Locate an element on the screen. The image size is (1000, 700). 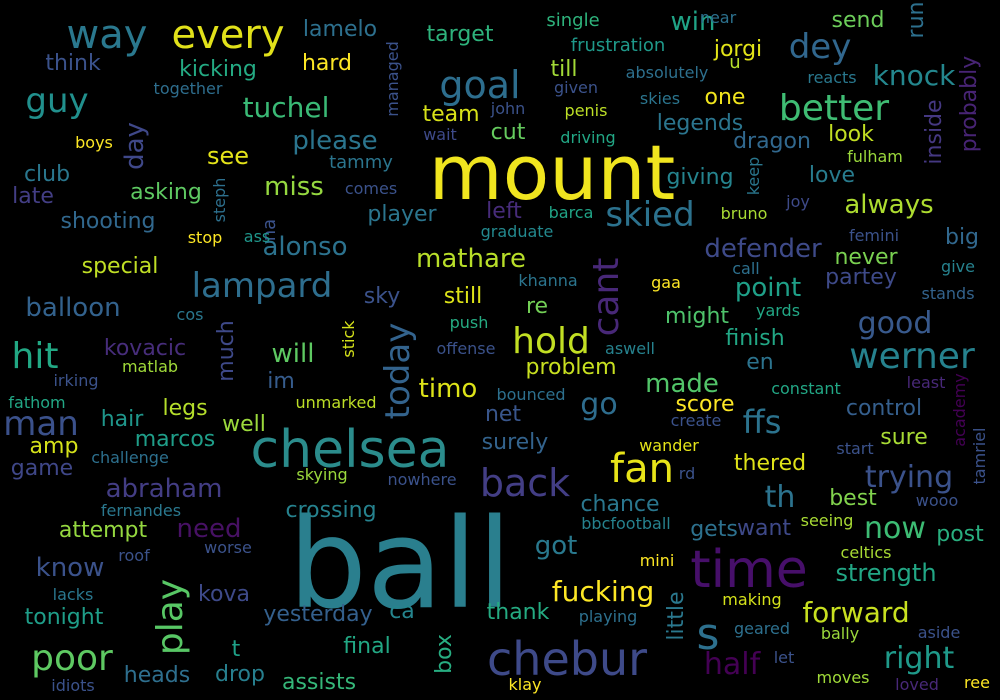
word: stands is located at coordinates (948, 293).